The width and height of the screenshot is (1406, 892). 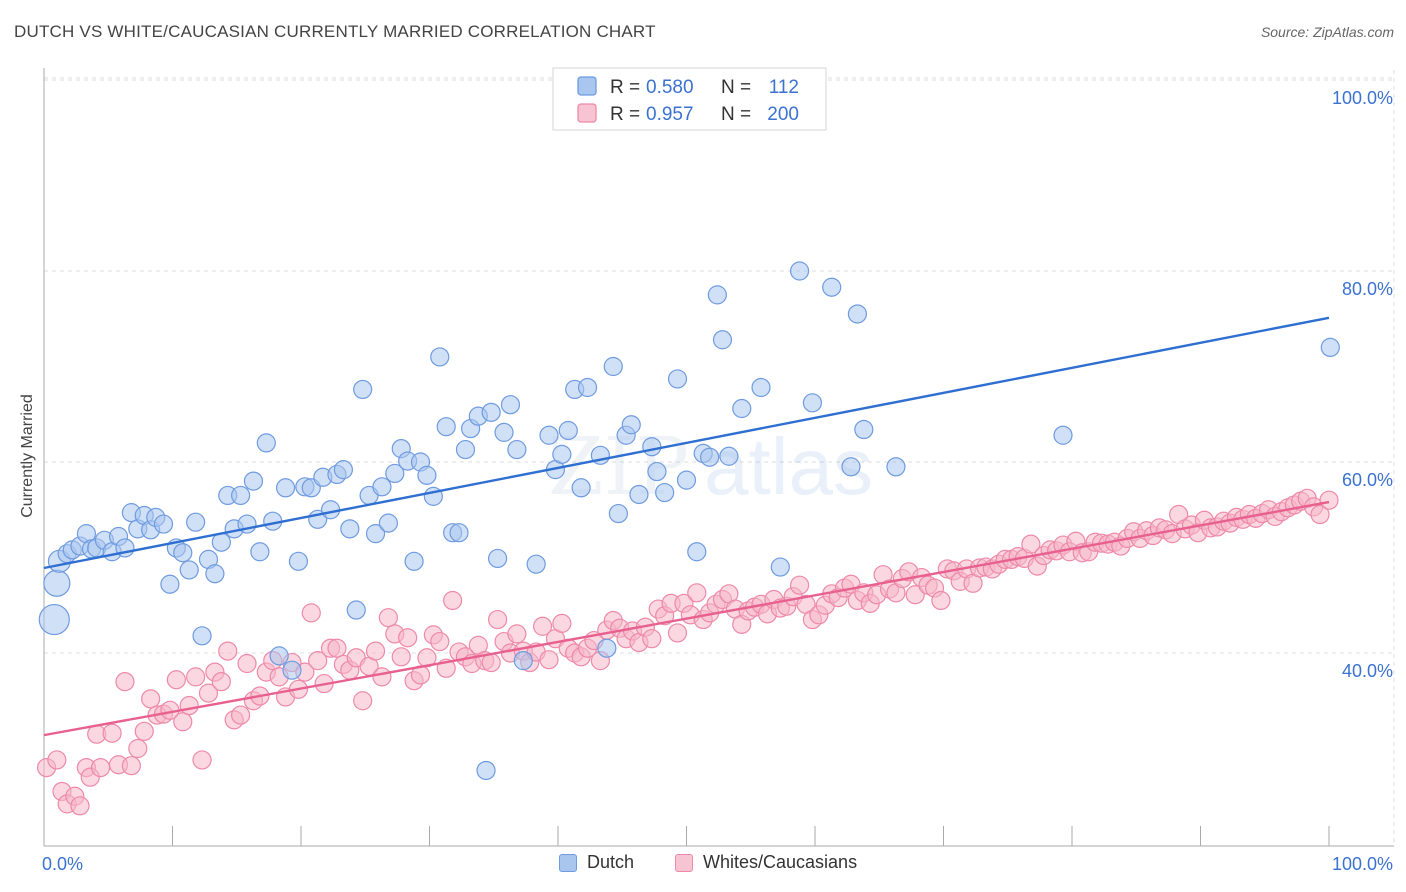 I want to click on y-tick-label: 40.0%, so click(x=1367, y=671).